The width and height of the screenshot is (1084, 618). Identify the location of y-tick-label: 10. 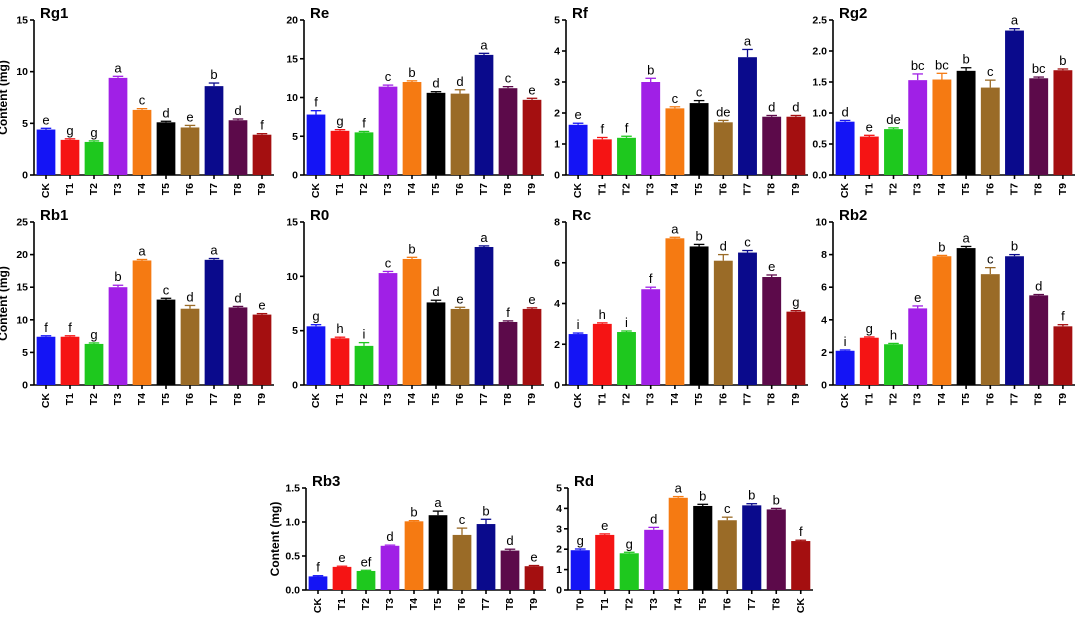
(22, 72).